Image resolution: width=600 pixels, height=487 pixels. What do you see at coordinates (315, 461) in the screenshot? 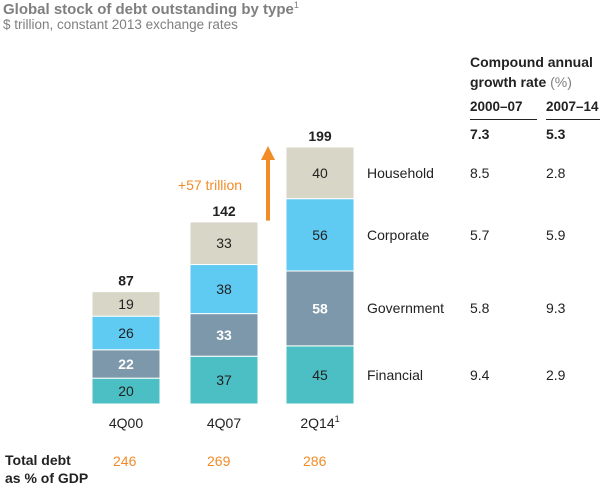
I see `gdp-value-2q14: 286` at bounding box center [315, 461].